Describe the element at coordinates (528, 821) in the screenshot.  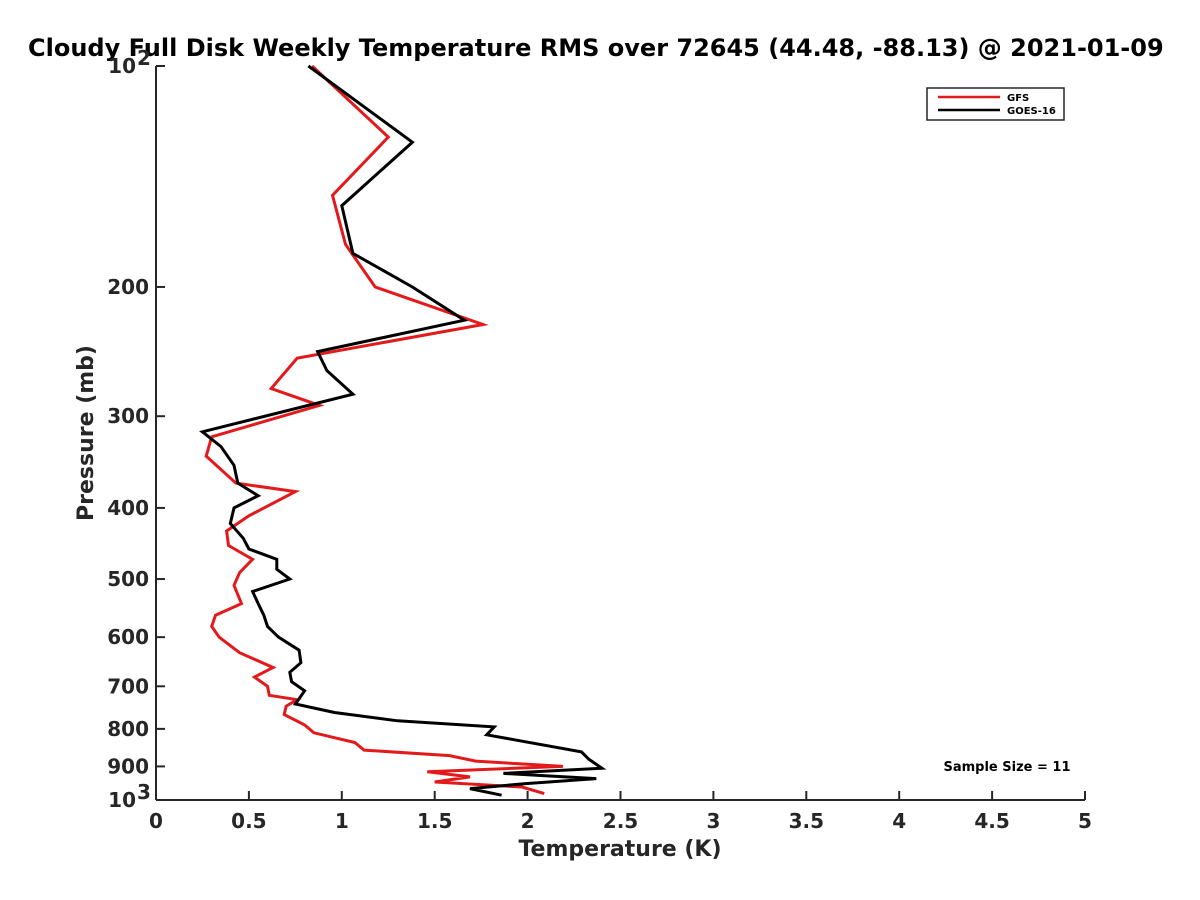
I see `x-tick-label: 2` at that location.